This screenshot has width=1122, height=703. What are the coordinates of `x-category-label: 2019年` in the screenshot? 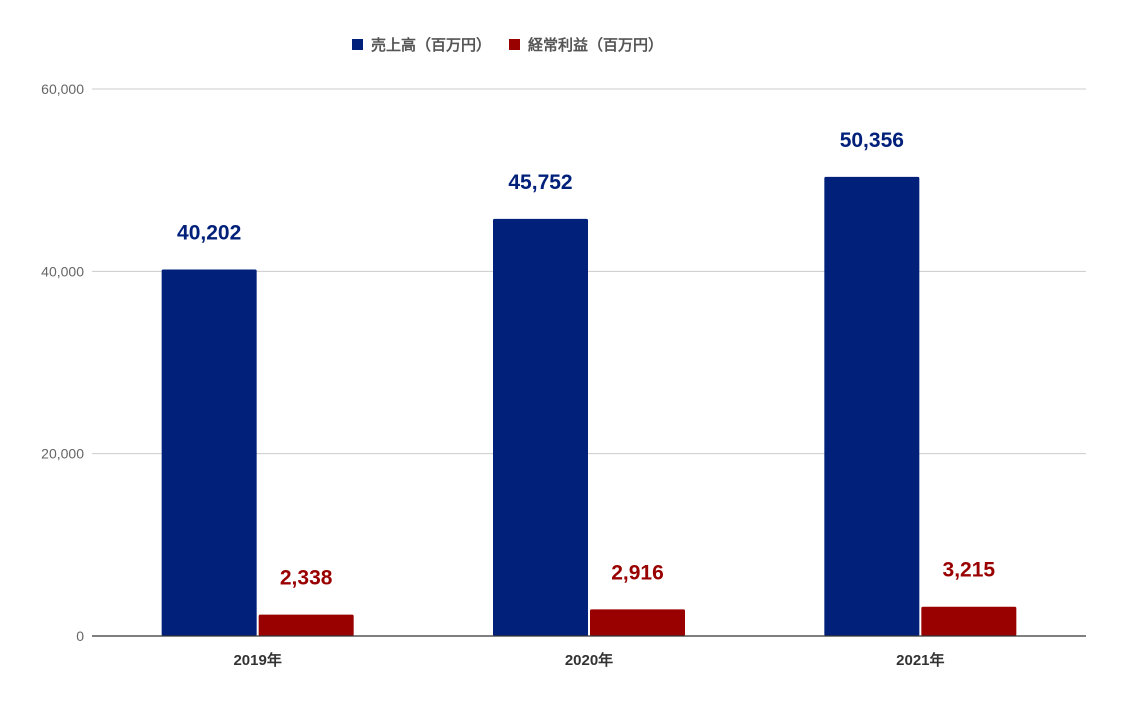 It's located at (257, 660).